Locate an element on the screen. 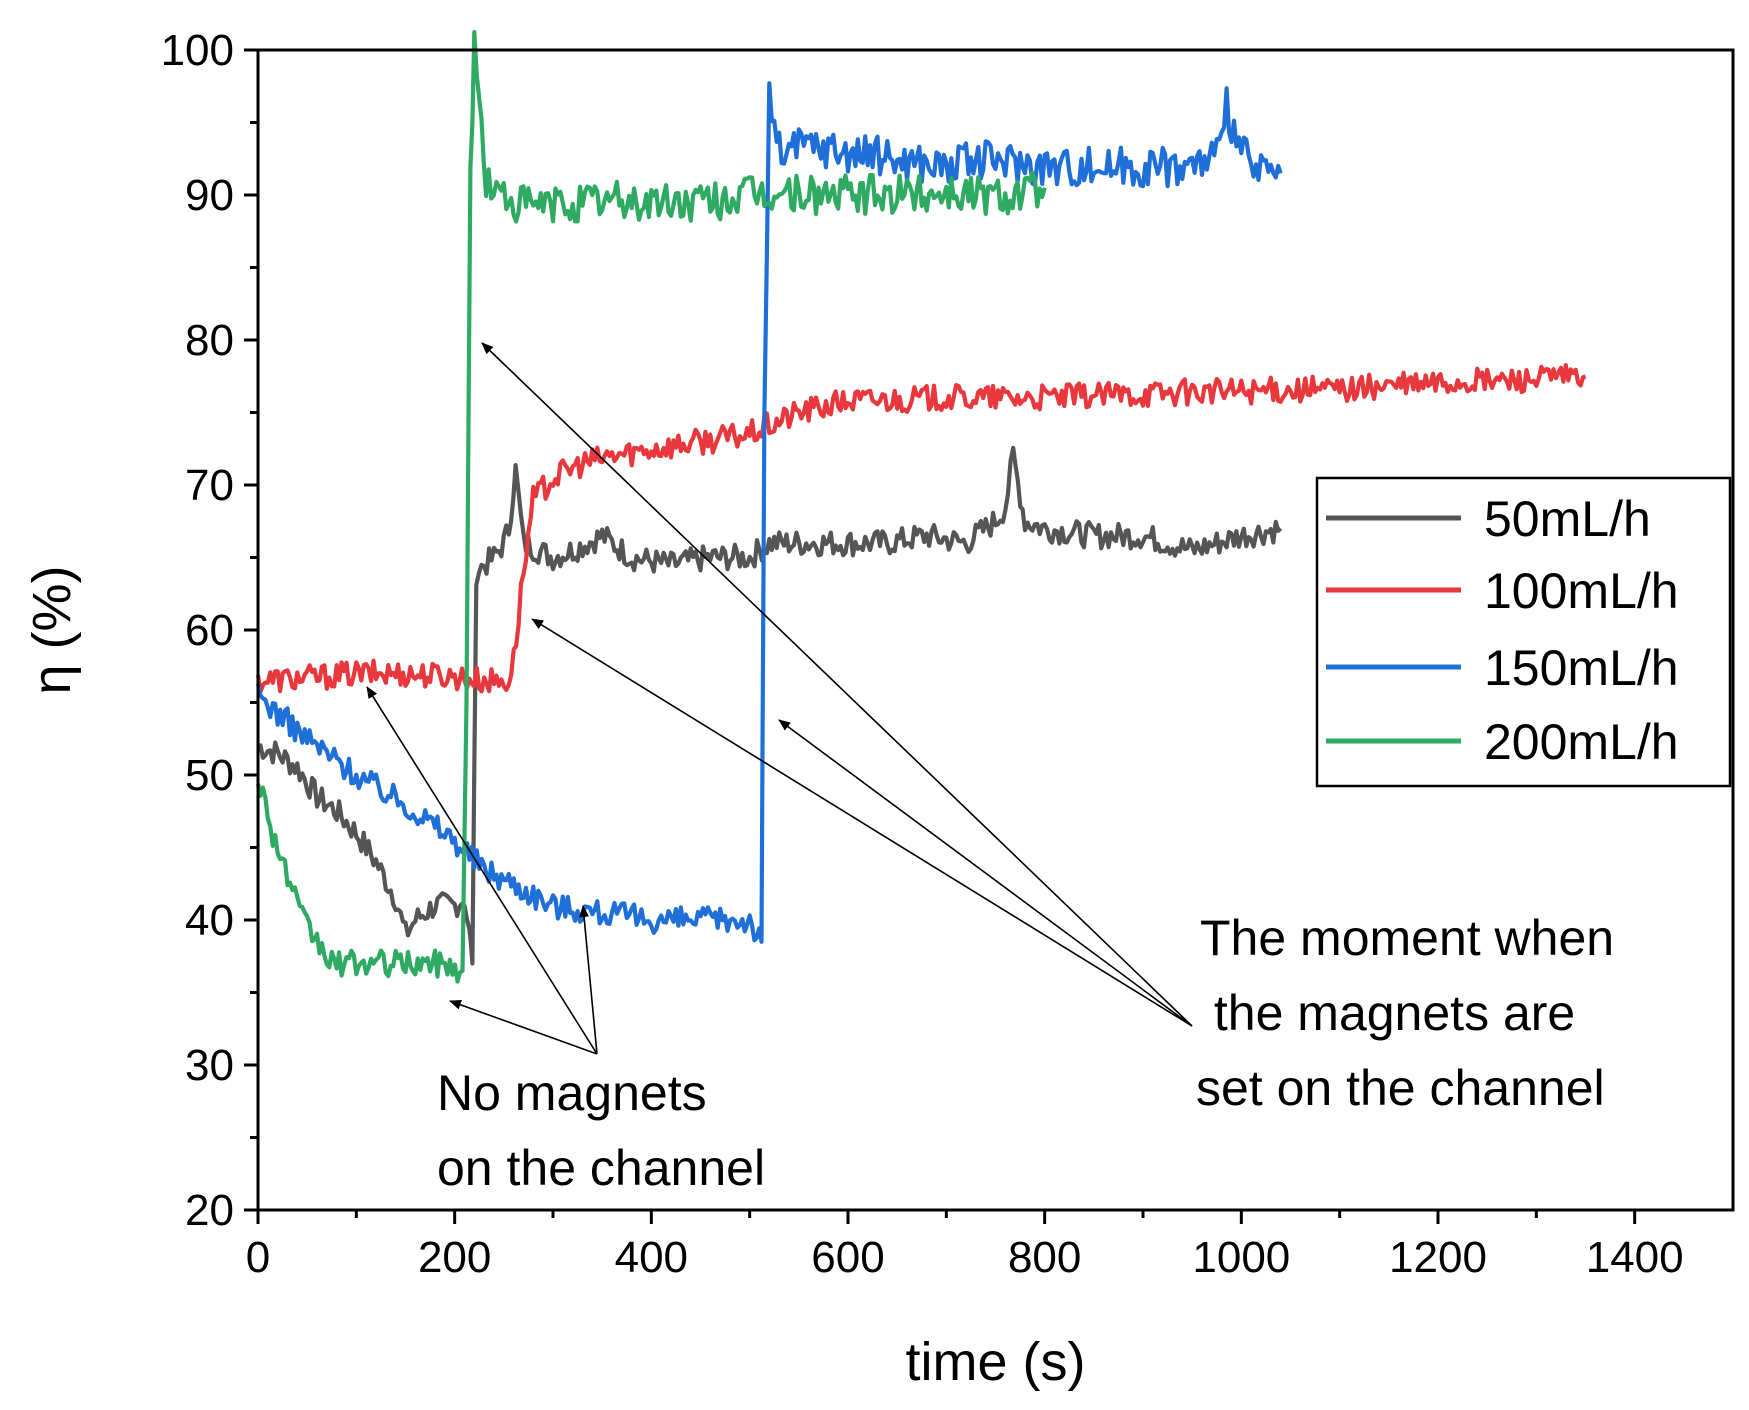 The height and width of the screenshot is (1410, 1749). annotation-no-magnets: No magnets on the channel is located at coordinates (565, 941).